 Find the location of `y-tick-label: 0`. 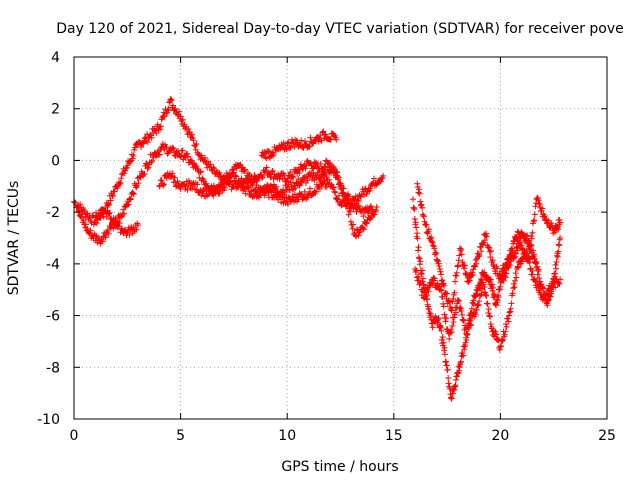

y-tick-label: 0 is located at coordinates (55, 161).